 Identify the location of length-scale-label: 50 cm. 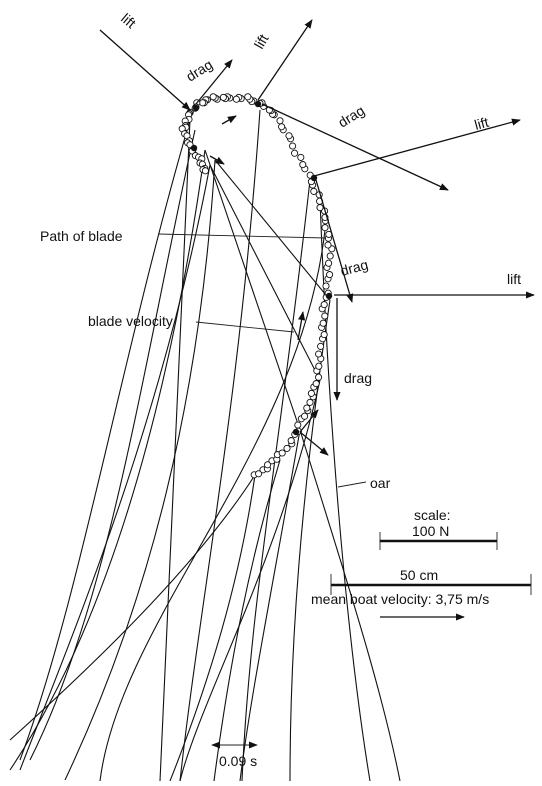
(419, 575).